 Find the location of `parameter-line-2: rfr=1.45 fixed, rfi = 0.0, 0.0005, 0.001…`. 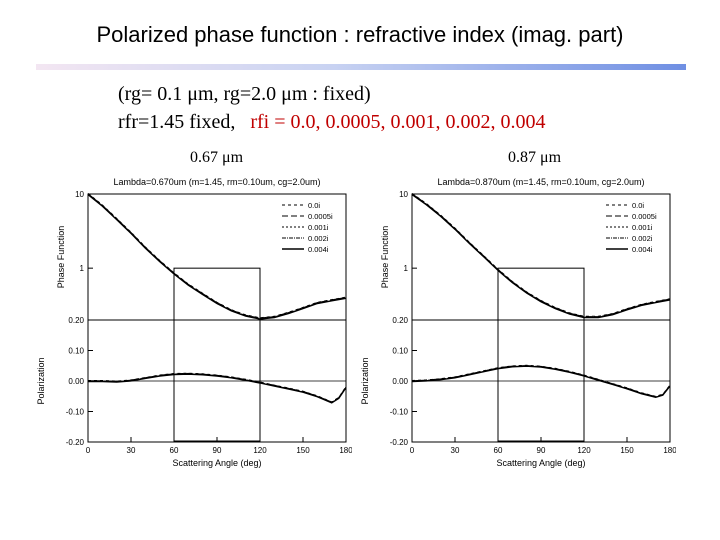

parameter-line-2: rfr=1.45 fixed, rfi = 0.0, 0.0005, 0.001… is located at coordinates (332, 122).